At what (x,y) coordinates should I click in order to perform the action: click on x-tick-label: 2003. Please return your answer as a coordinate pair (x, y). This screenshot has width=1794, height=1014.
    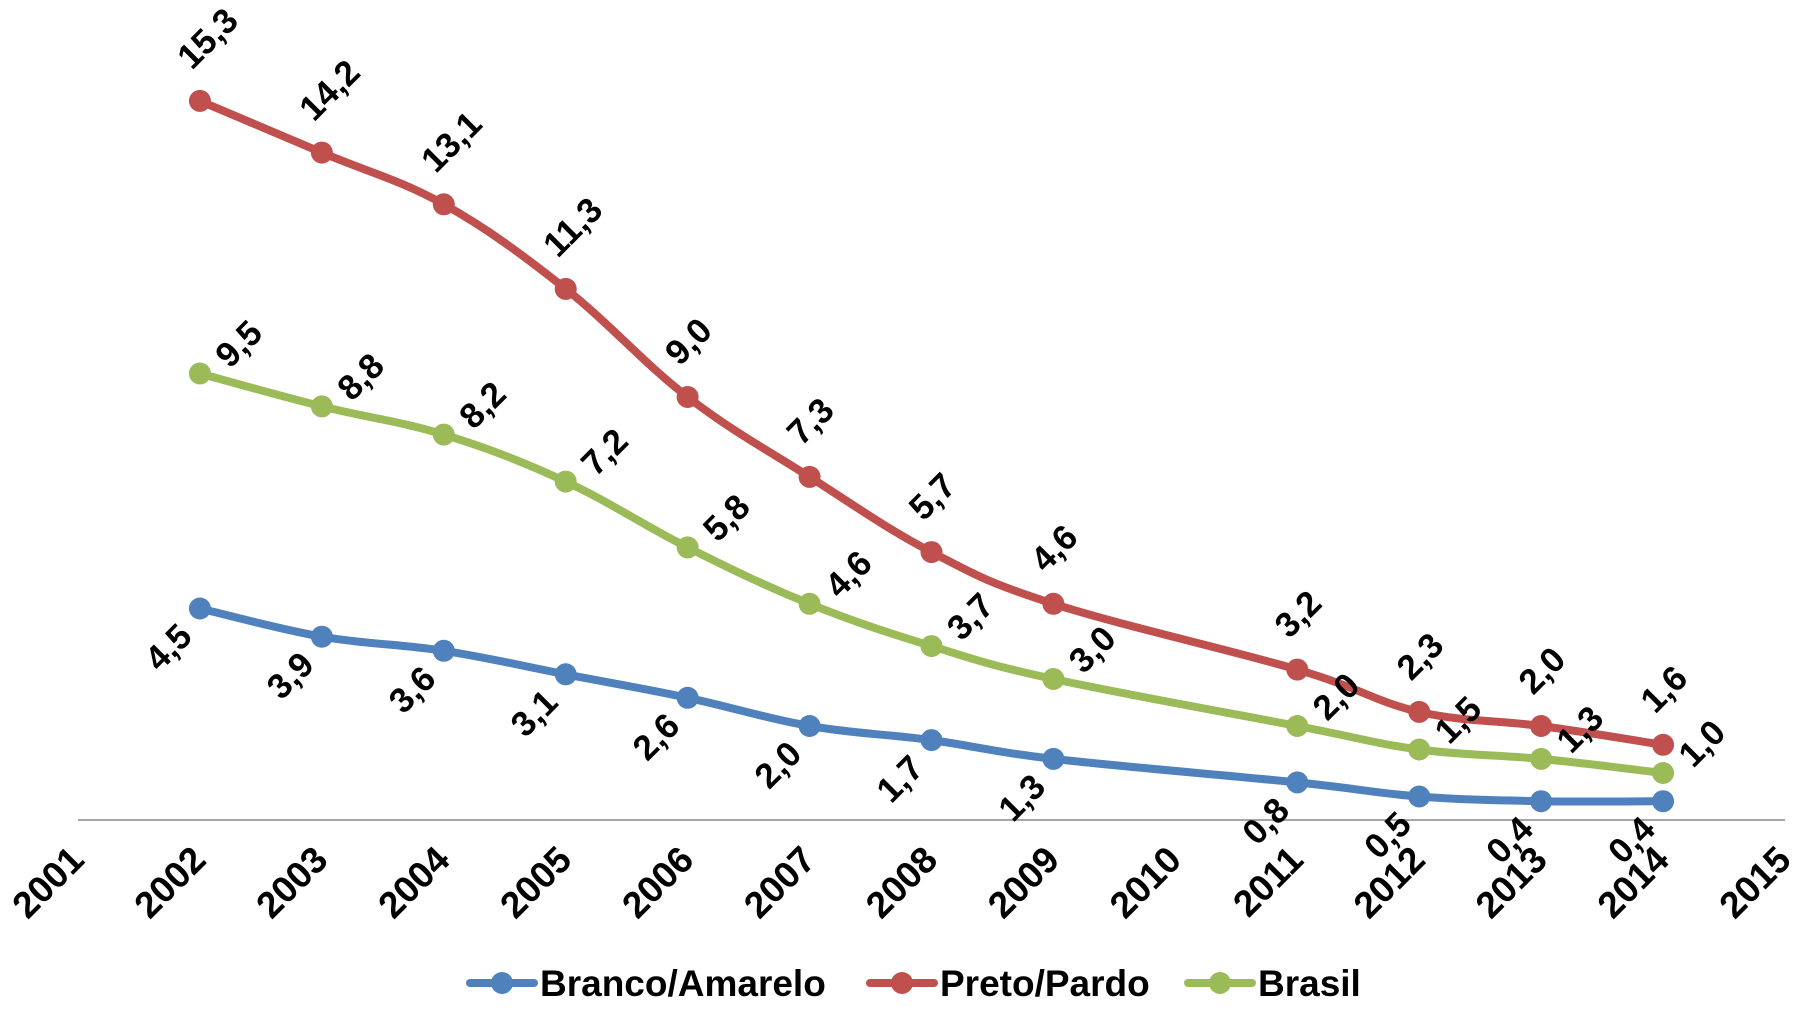
    Looking at the image, I should click on (291, 882).